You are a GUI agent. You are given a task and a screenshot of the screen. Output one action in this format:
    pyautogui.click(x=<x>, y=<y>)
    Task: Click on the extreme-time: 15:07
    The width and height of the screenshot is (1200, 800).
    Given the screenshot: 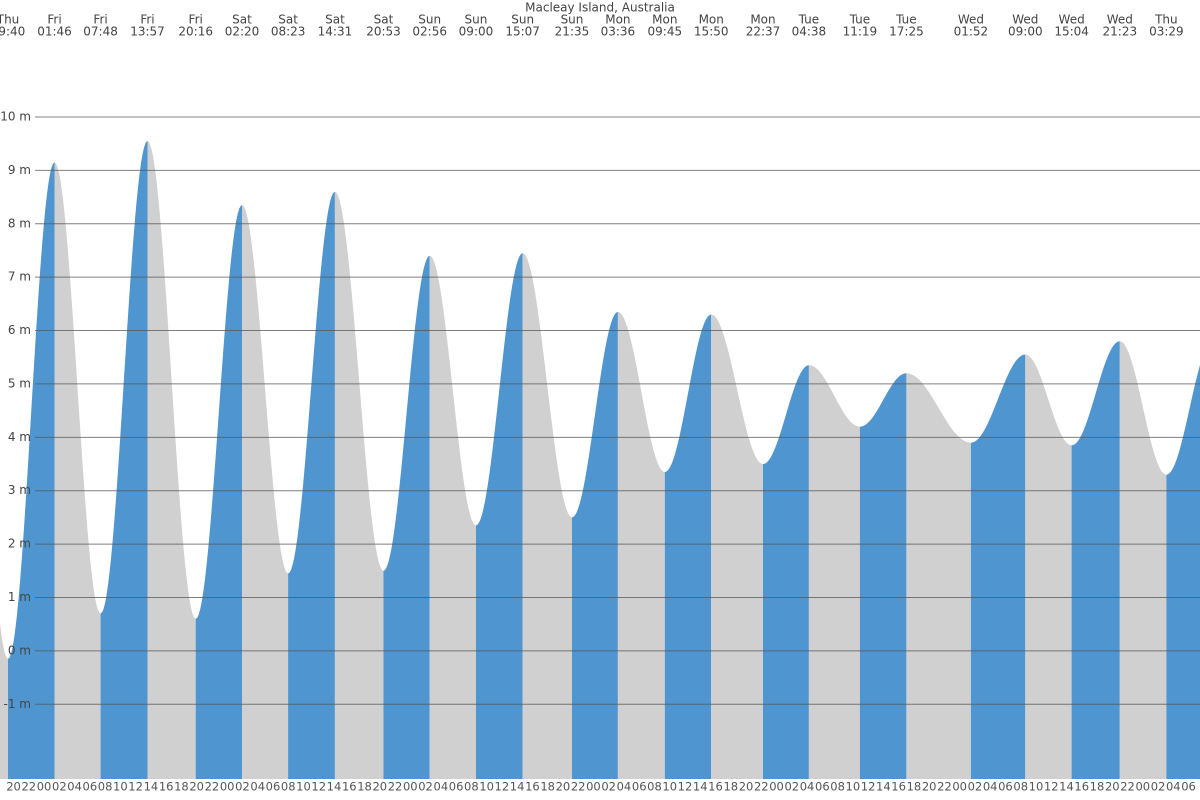 What is the action you would take?
    pyautogui.click(x=522, y=32)
    